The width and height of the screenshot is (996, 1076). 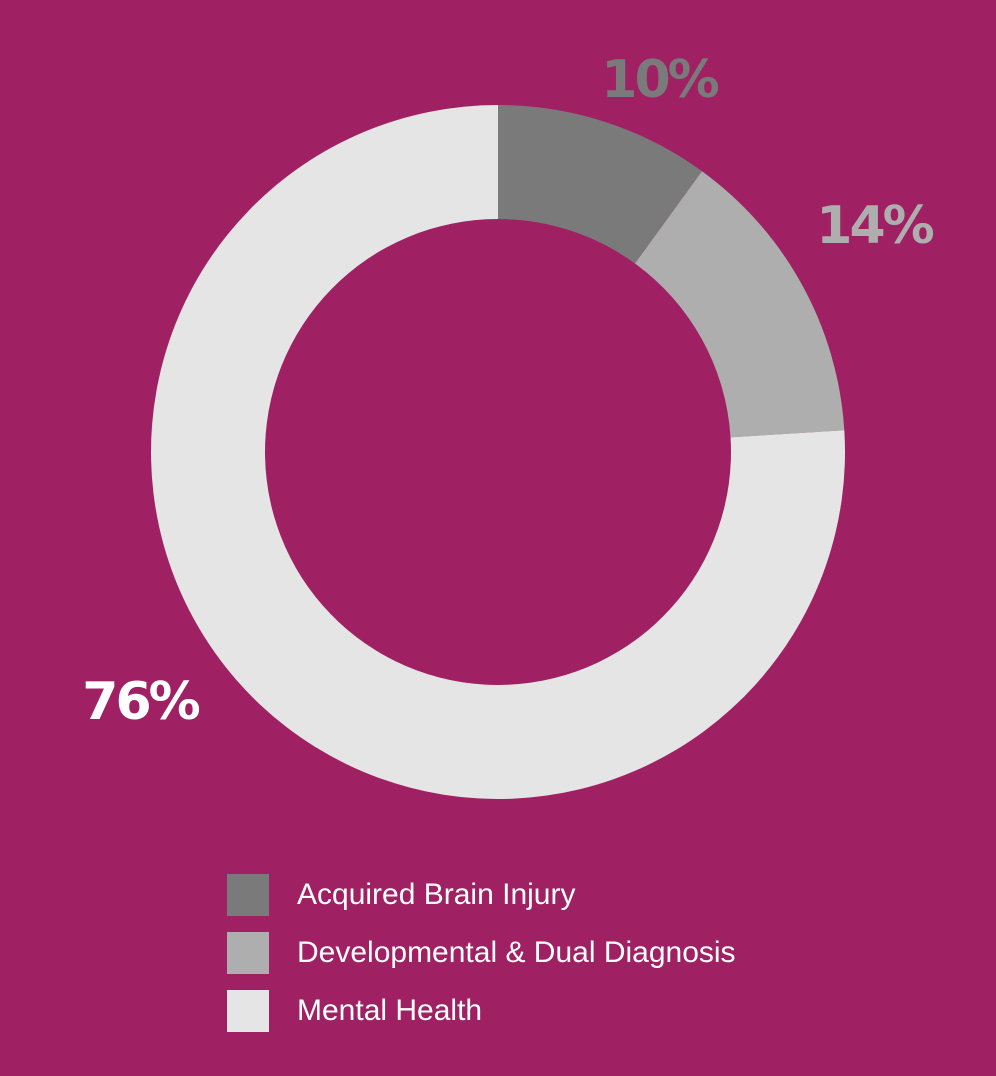 What do you see at coordinates (389, 1010) in the screenshot?
I see `legend-label-3: Mental Health` at bounding box center [389, 1010].